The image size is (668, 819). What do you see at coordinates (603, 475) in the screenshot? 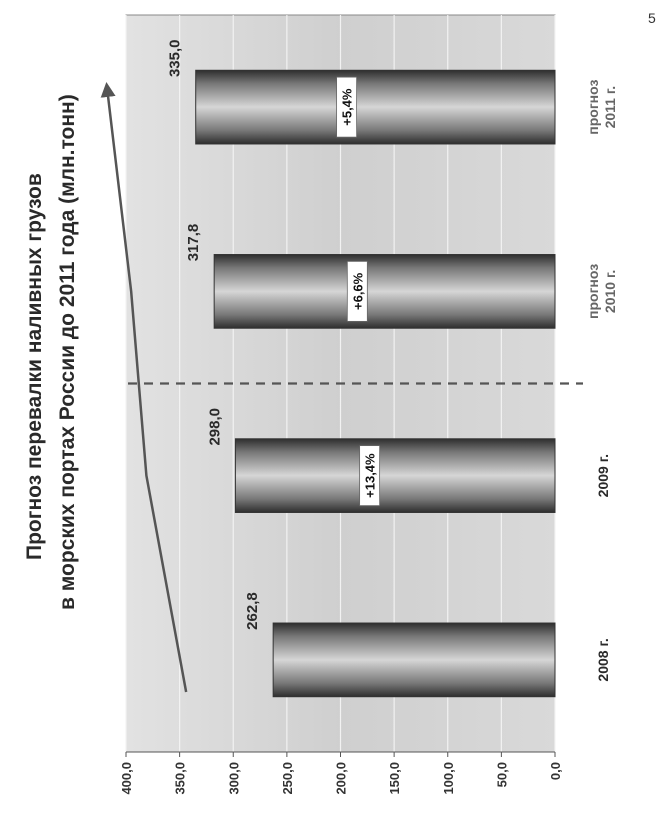
I see `category-label: 2009 г.` at bounding box center [603, 475].